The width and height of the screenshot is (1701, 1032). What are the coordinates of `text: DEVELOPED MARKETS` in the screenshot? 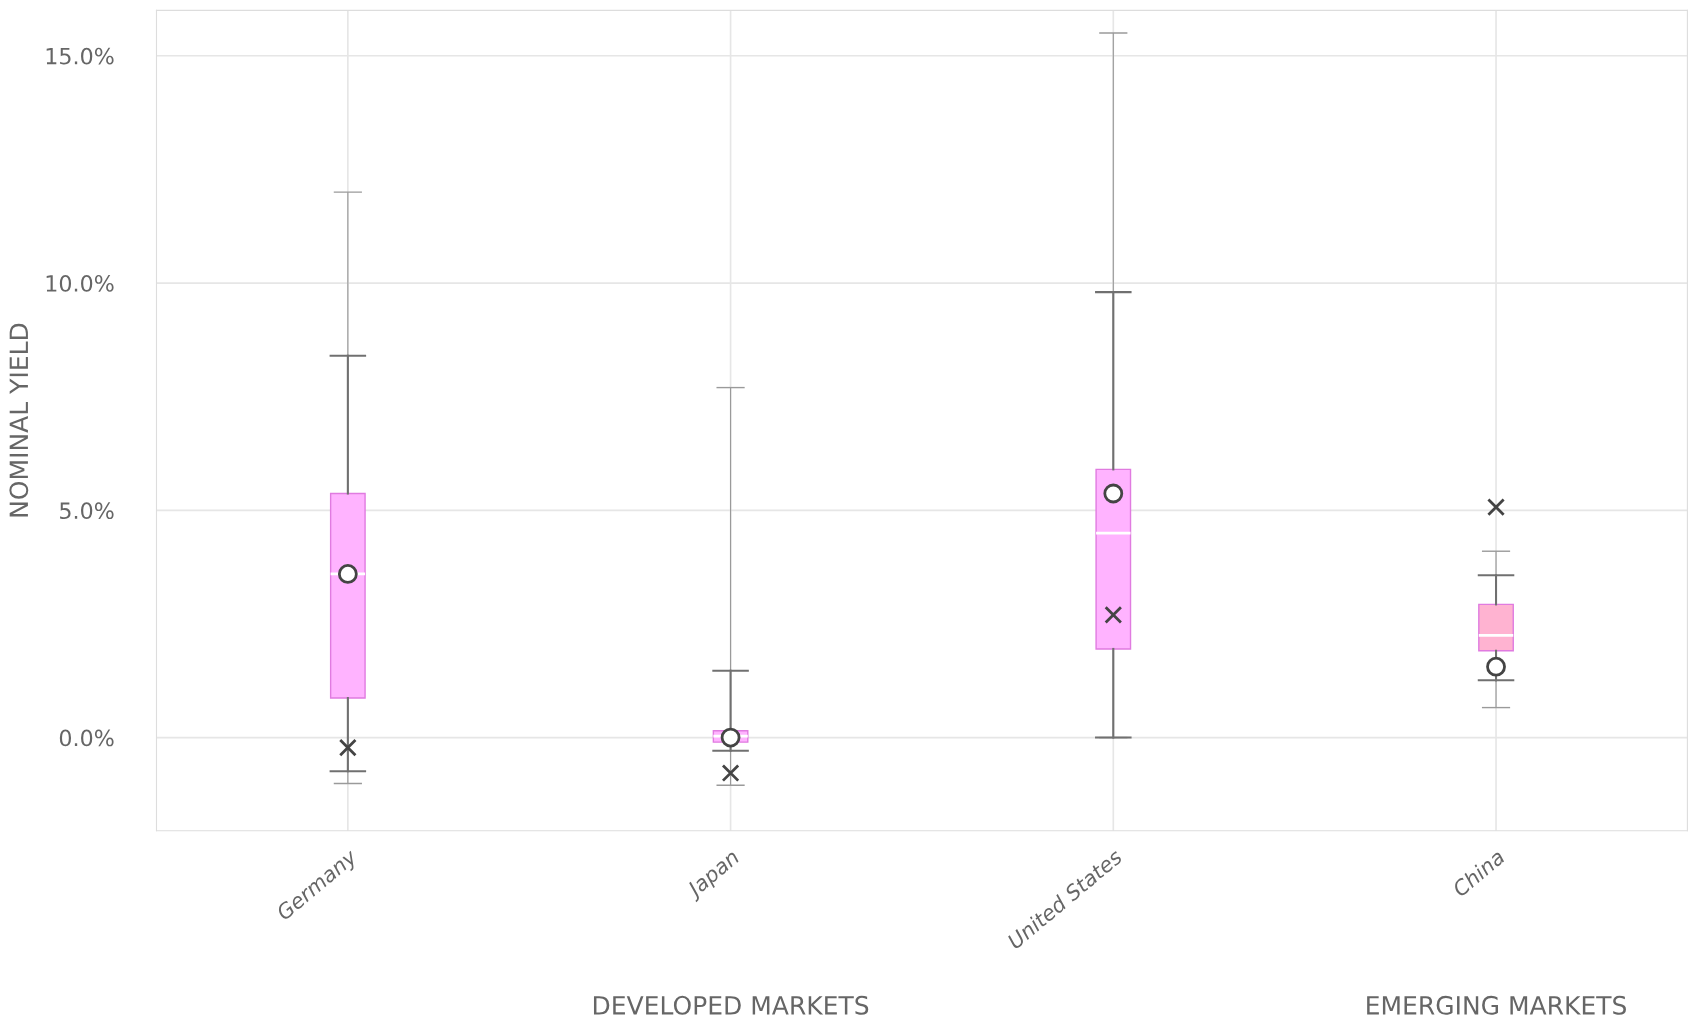 It's located at (731, 1005).